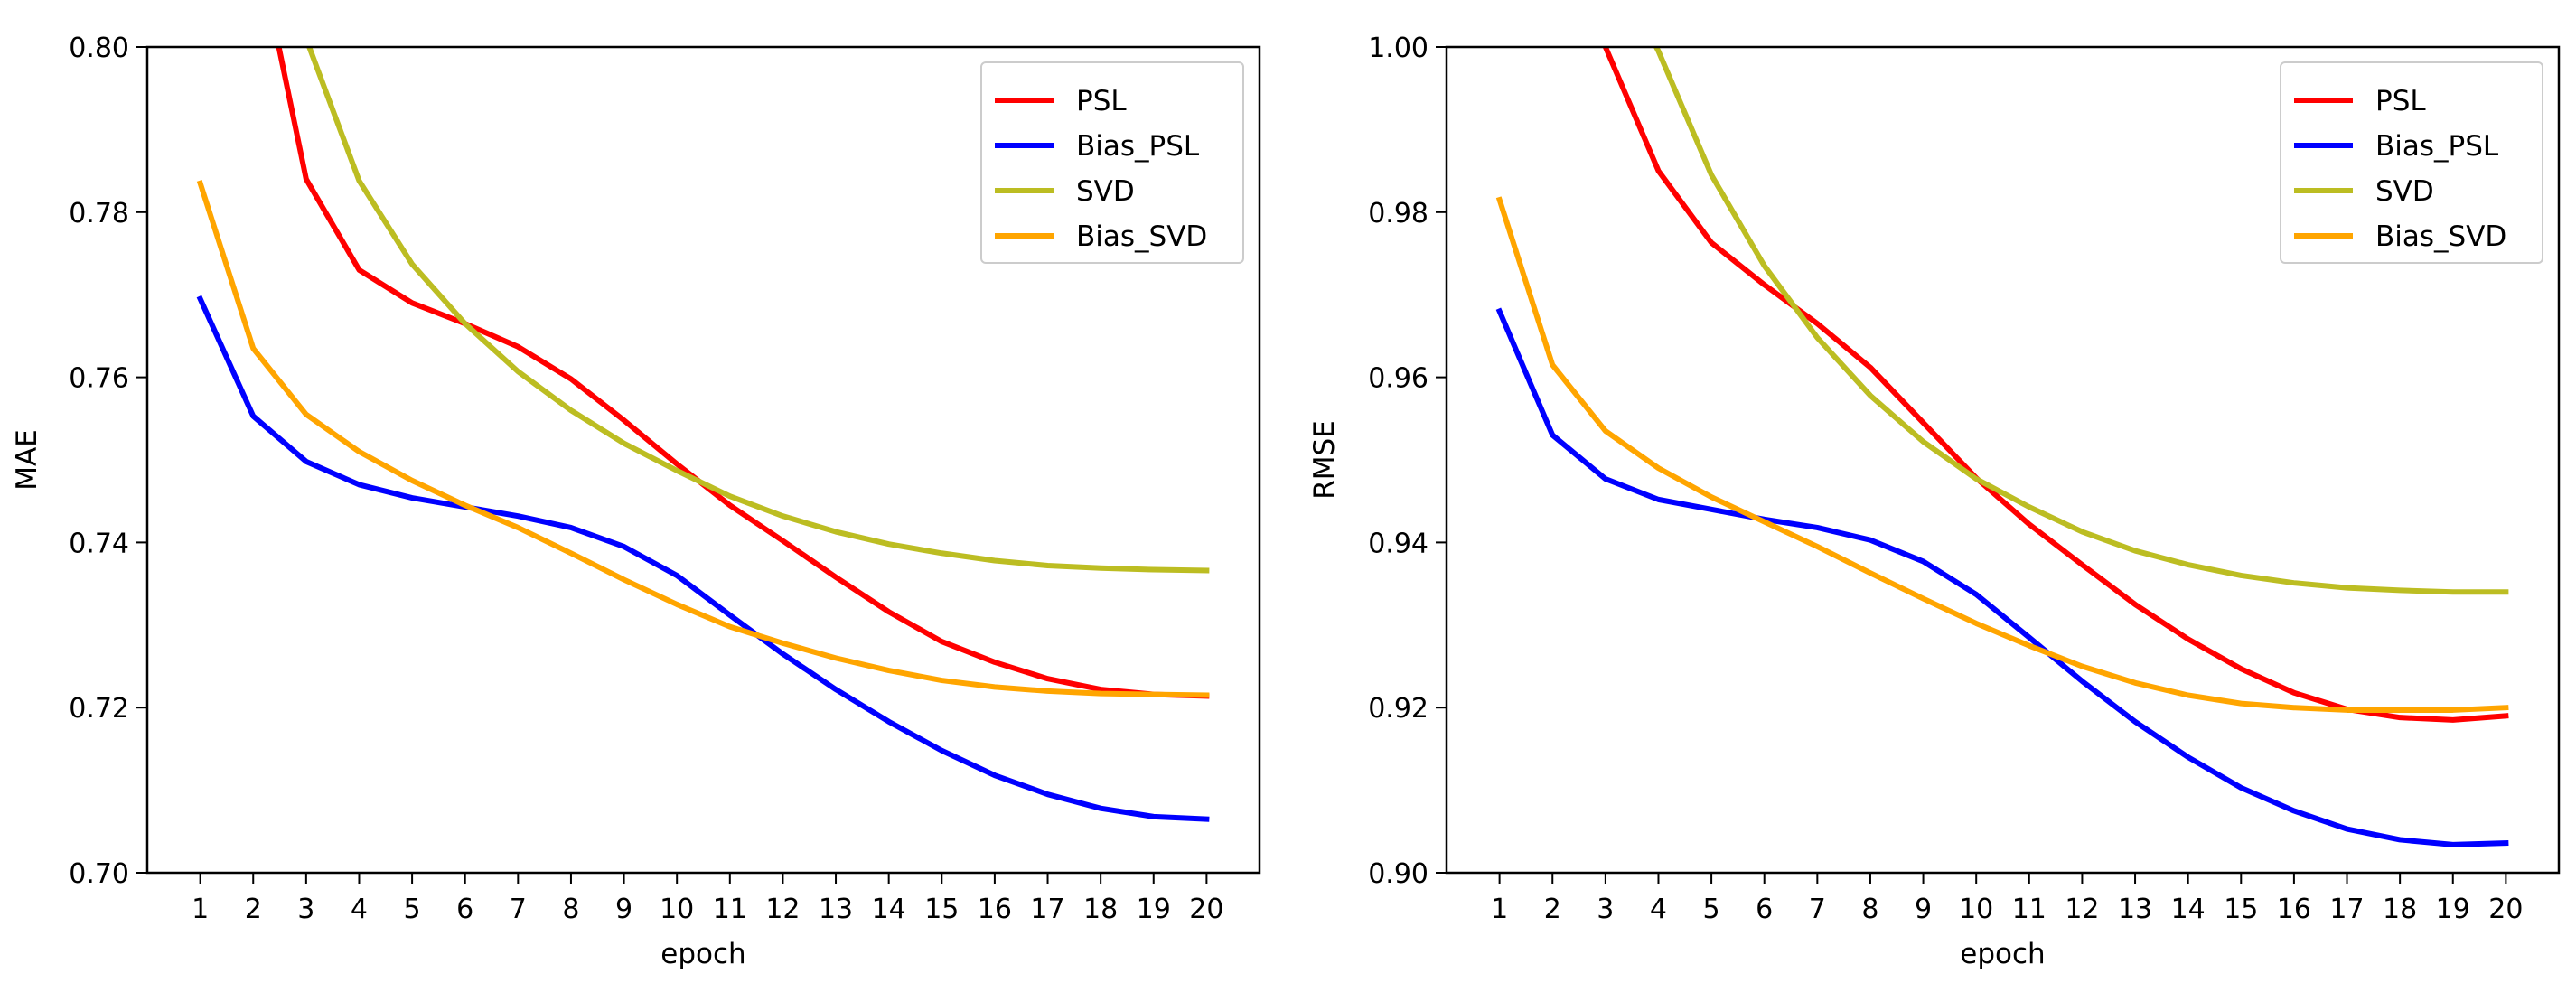 This screenshot has width=2576, height=983. Describe the element at coordinates (1324, 460) in the screenshot. I see `y-axis-label: RMSE` at that location.